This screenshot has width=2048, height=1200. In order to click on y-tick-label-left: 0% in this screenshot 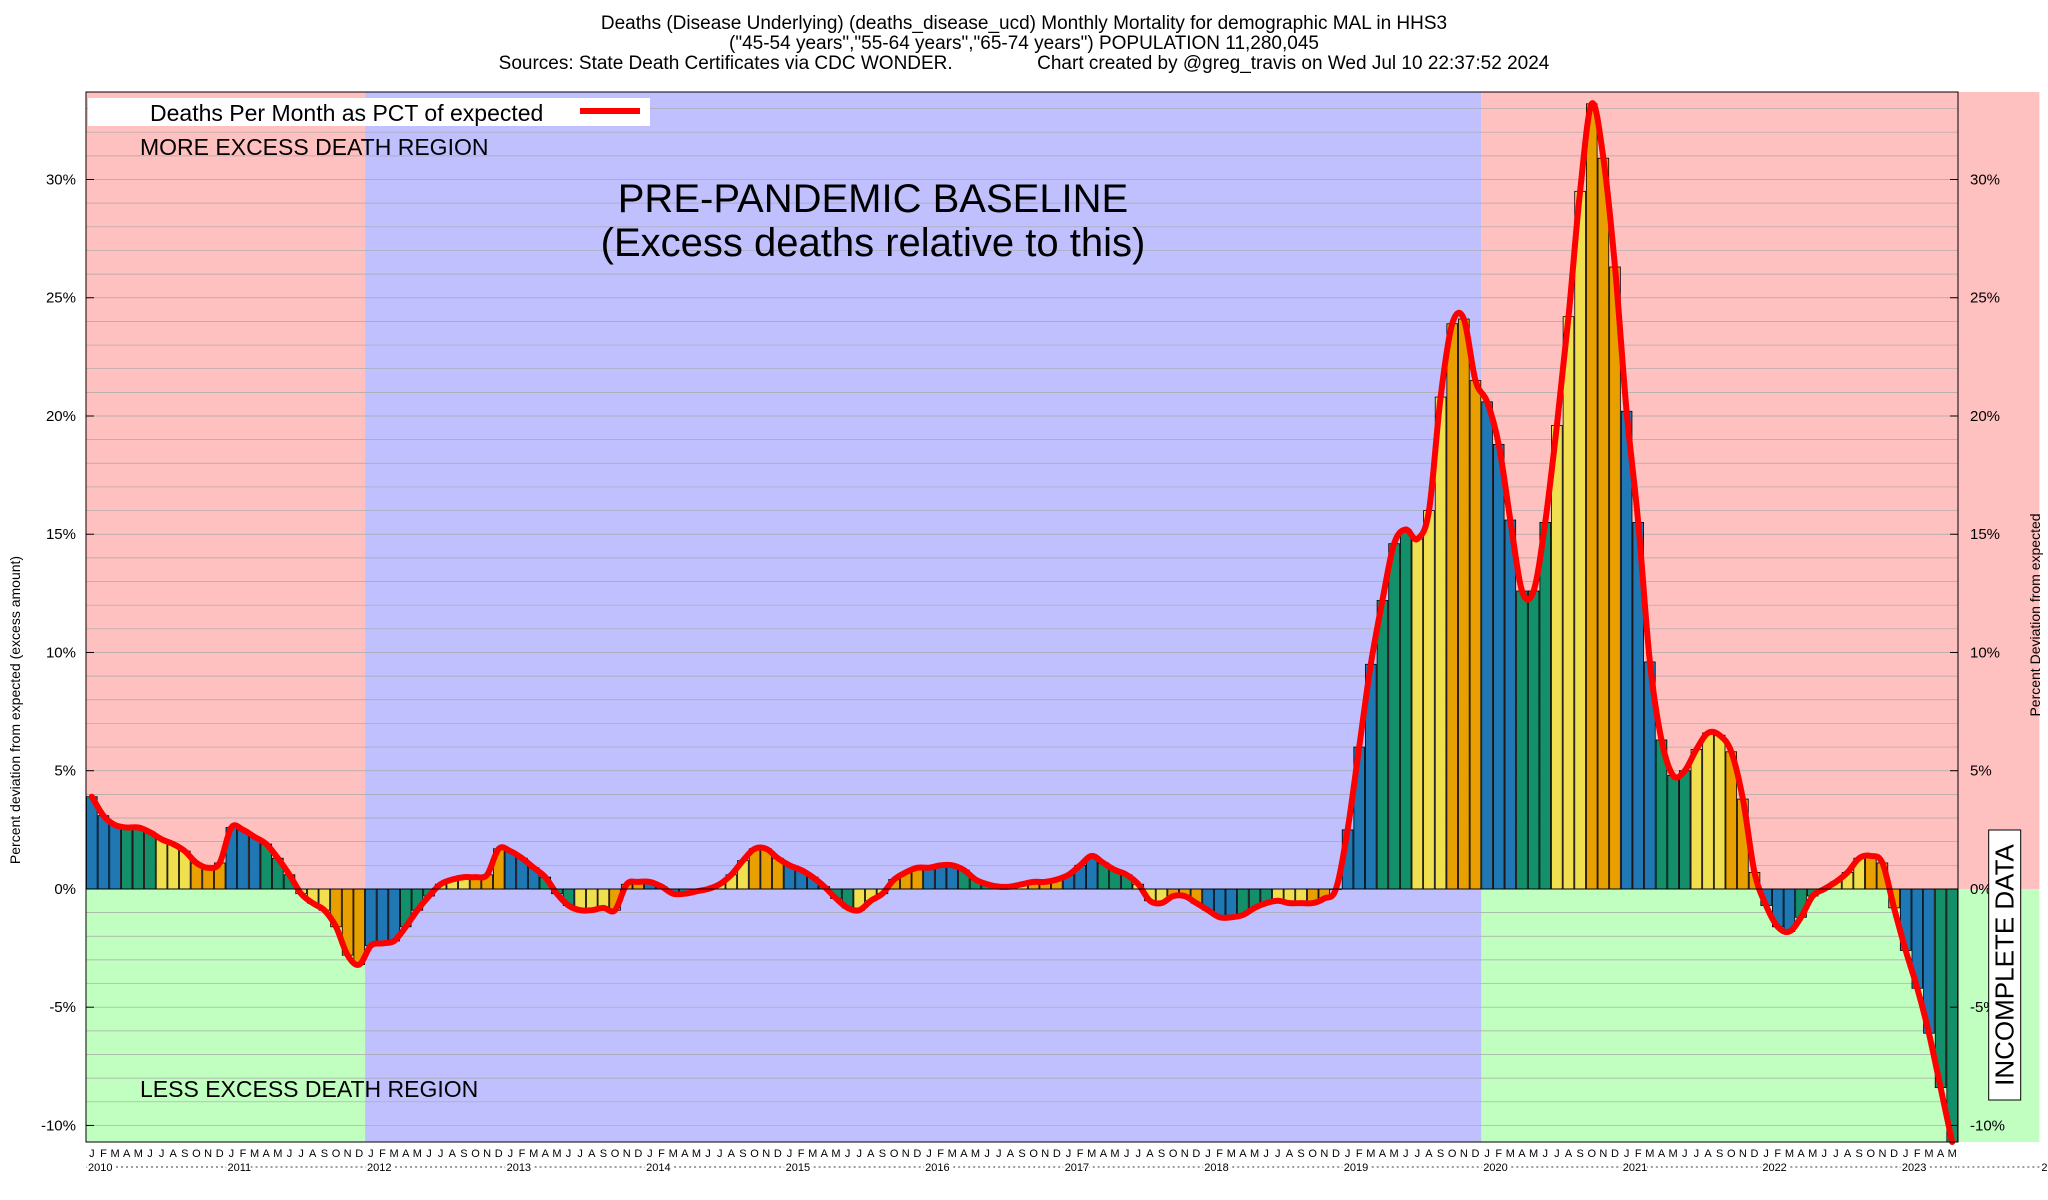, I will do `click(65, 889)`.